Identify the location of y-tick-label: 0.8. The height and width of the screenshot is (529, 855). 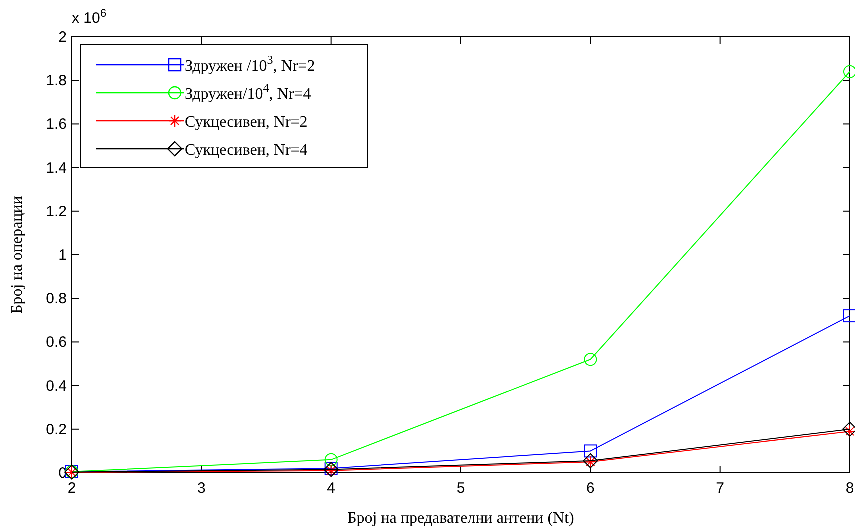
(56, 299).